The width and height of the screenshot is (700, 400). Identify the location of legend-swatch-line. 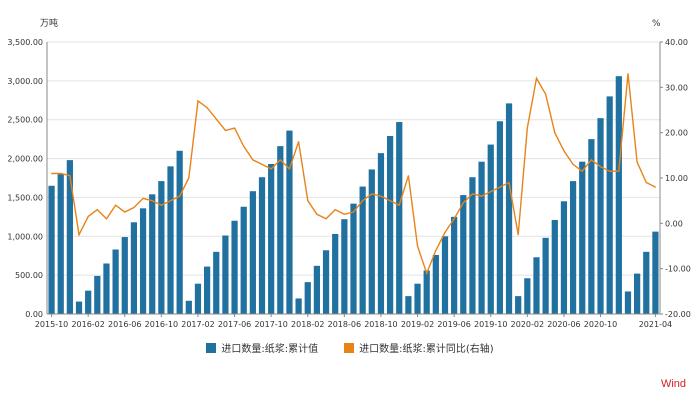
(349, 347).